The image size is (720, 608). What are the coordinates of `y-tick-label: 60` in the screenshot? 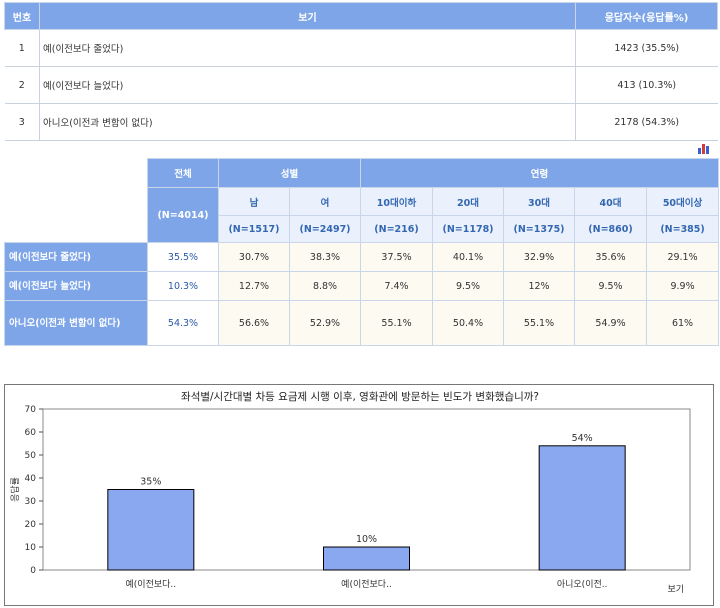 It's located at (31, 433).